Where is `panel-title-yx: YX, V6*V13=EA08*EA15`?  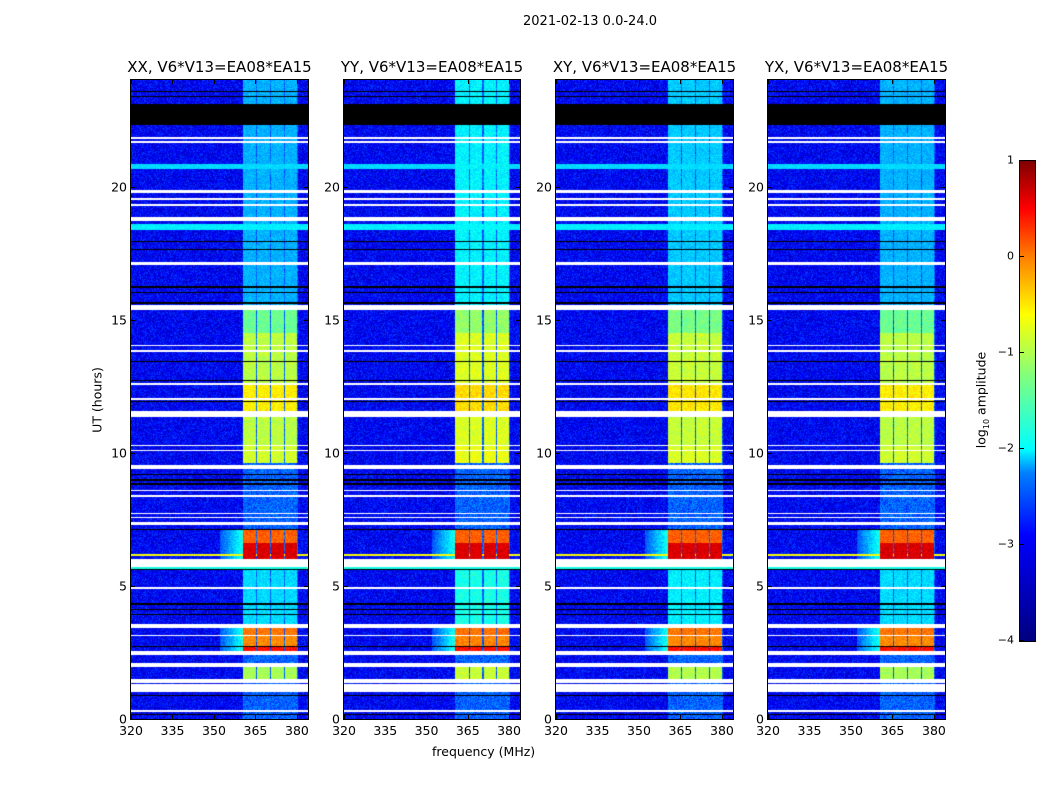
panel-title-yx: YX, V6*V13=EA08*EA15 is located at coordinates (856, 67).